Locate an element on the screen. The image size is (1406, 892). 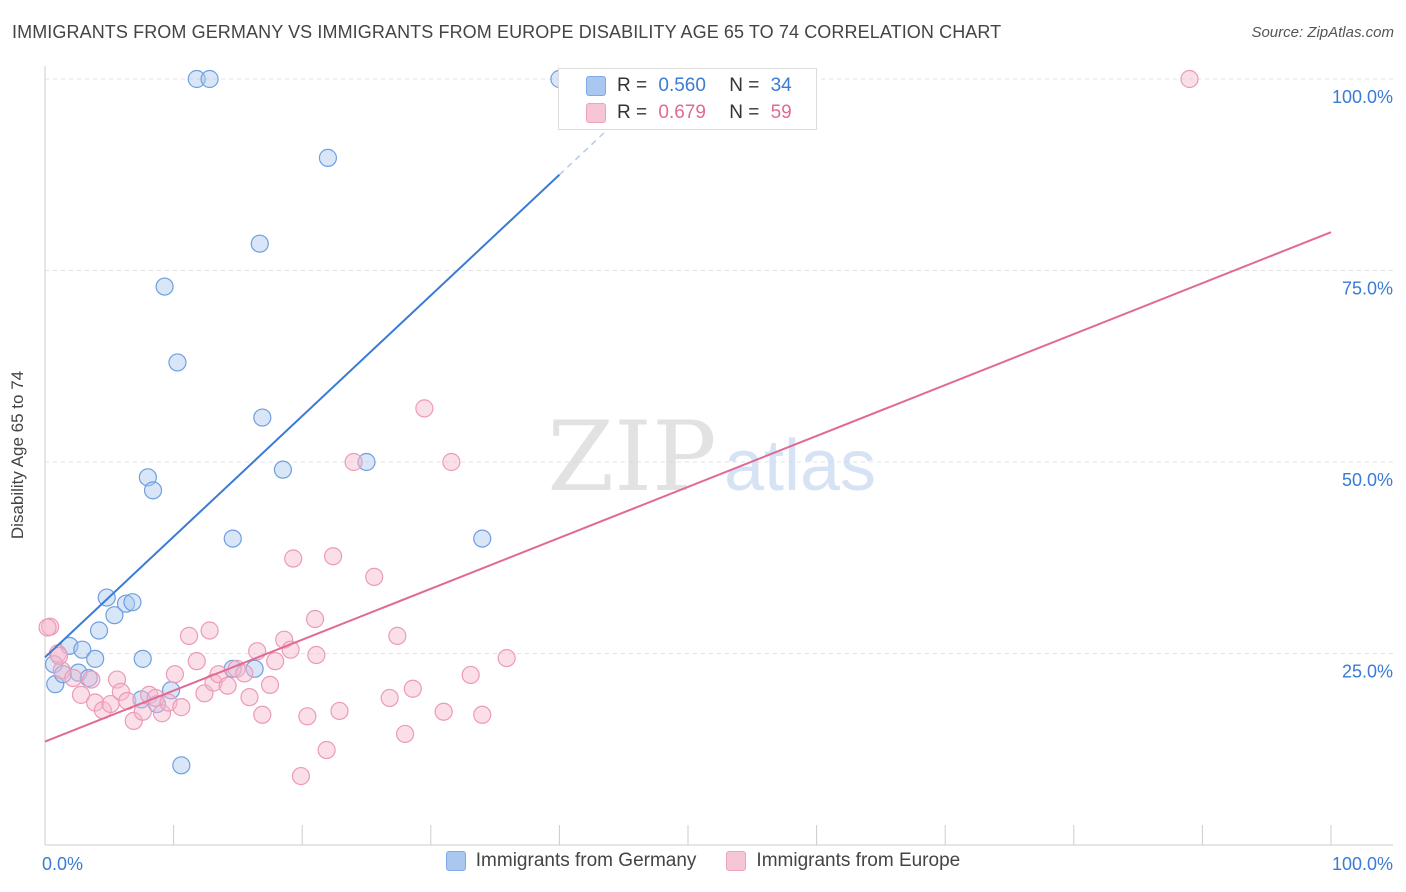
x-tick-label-end: 100.0% is located at coordinates (1362, 864).